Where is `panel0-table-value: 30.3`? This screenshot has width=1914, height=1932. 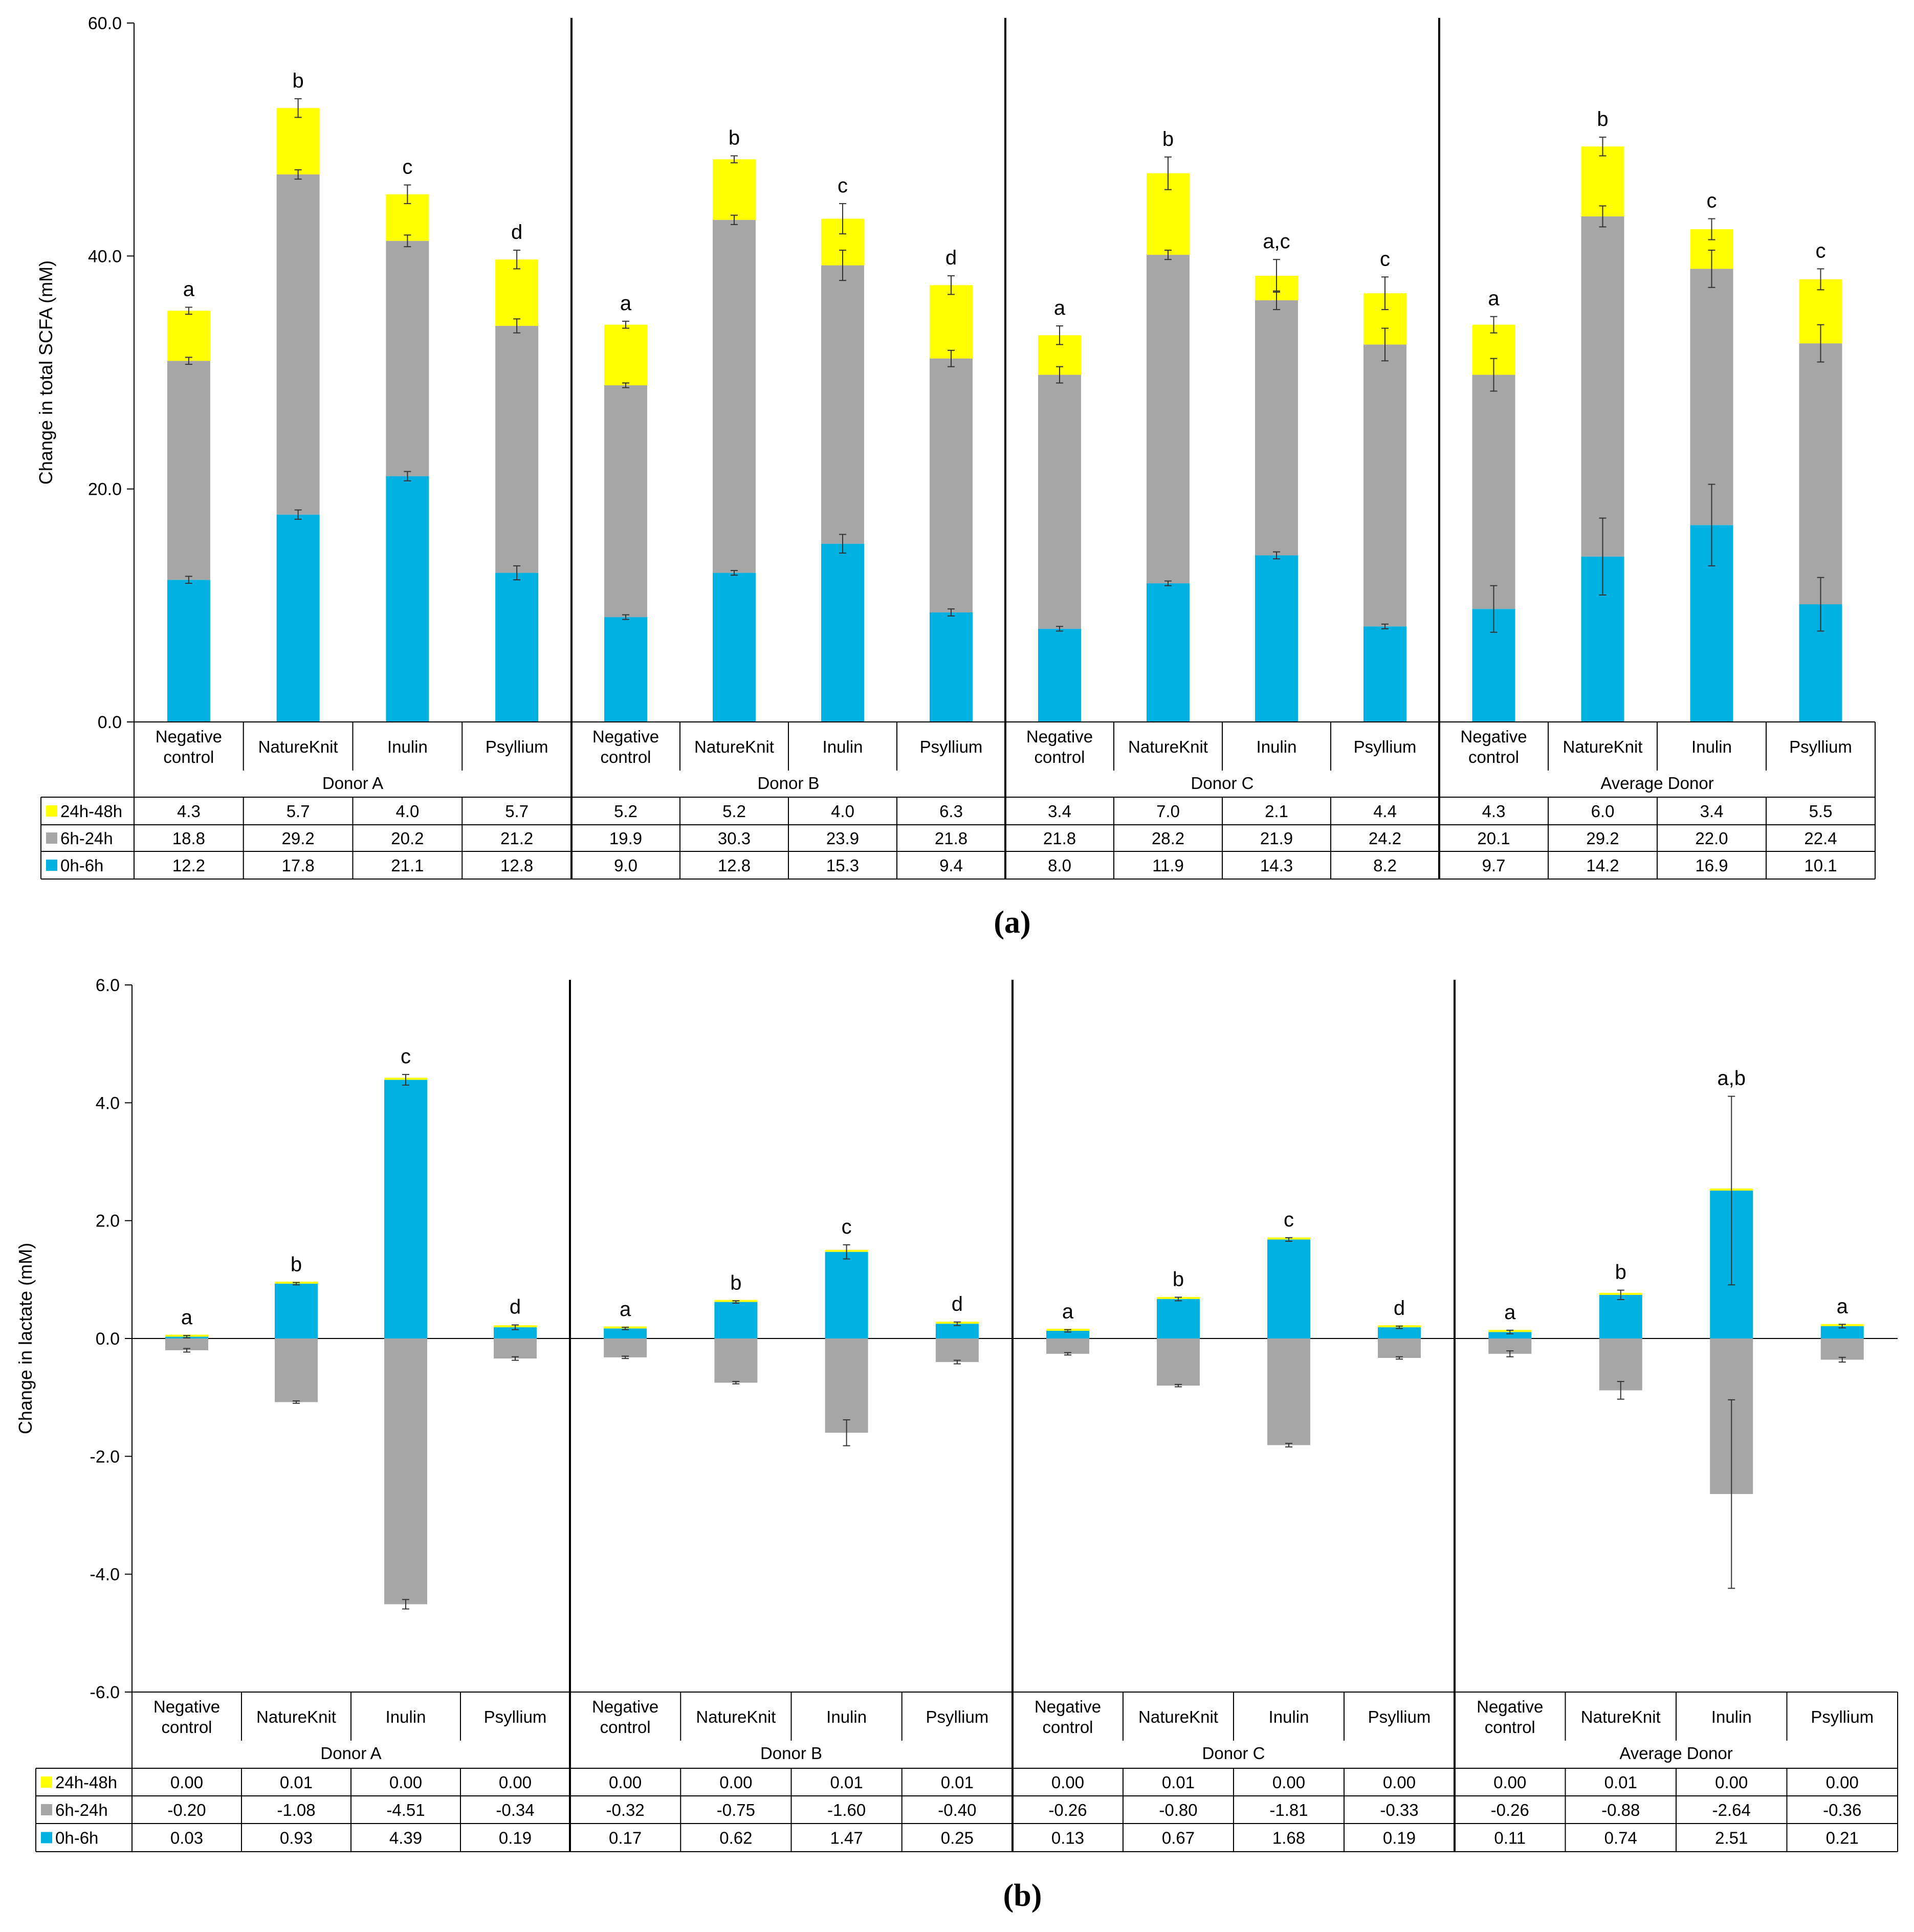 panel0-table-value: 30.3 is located at coordinates (735, 838).